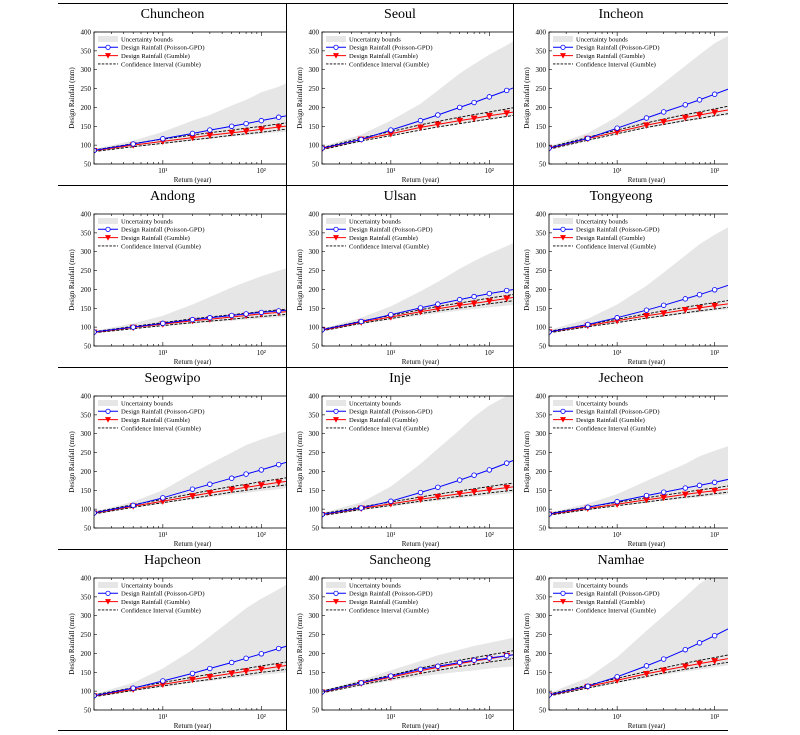 The height and width of the screenshot is (735, 800). I want to click on chart-title: Chuncheon, so click(172, 14).